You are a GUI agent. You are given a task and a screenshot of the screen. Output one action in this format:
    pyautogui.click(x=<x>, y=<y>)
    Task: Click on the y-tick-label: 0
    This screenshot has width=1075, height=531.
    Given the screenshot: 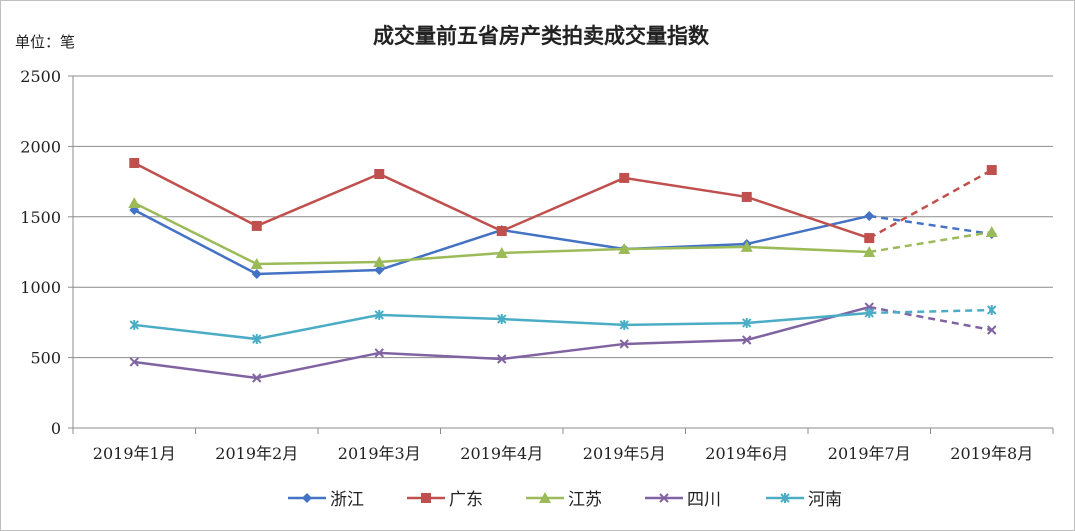 What is the action you would take?
    pyautogui.click(x=56, y=428)
    